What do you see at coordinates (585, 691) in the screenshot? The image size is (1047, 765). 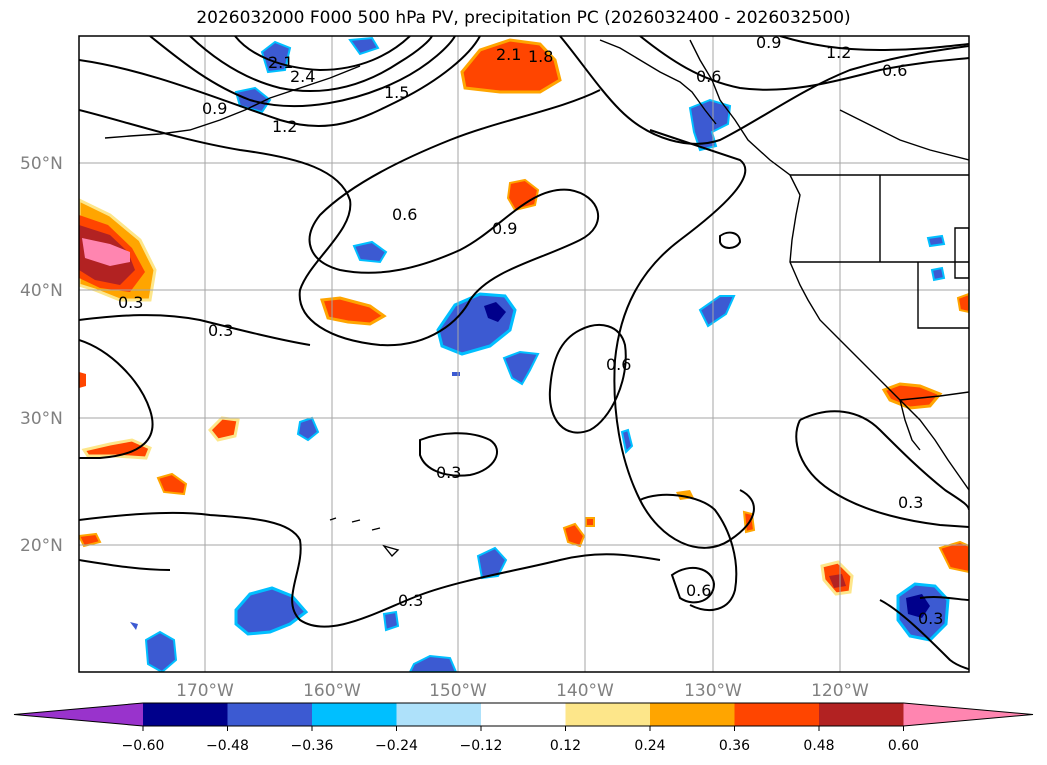 I see `lon-label: 140°W` at bounding box center [585, 691].